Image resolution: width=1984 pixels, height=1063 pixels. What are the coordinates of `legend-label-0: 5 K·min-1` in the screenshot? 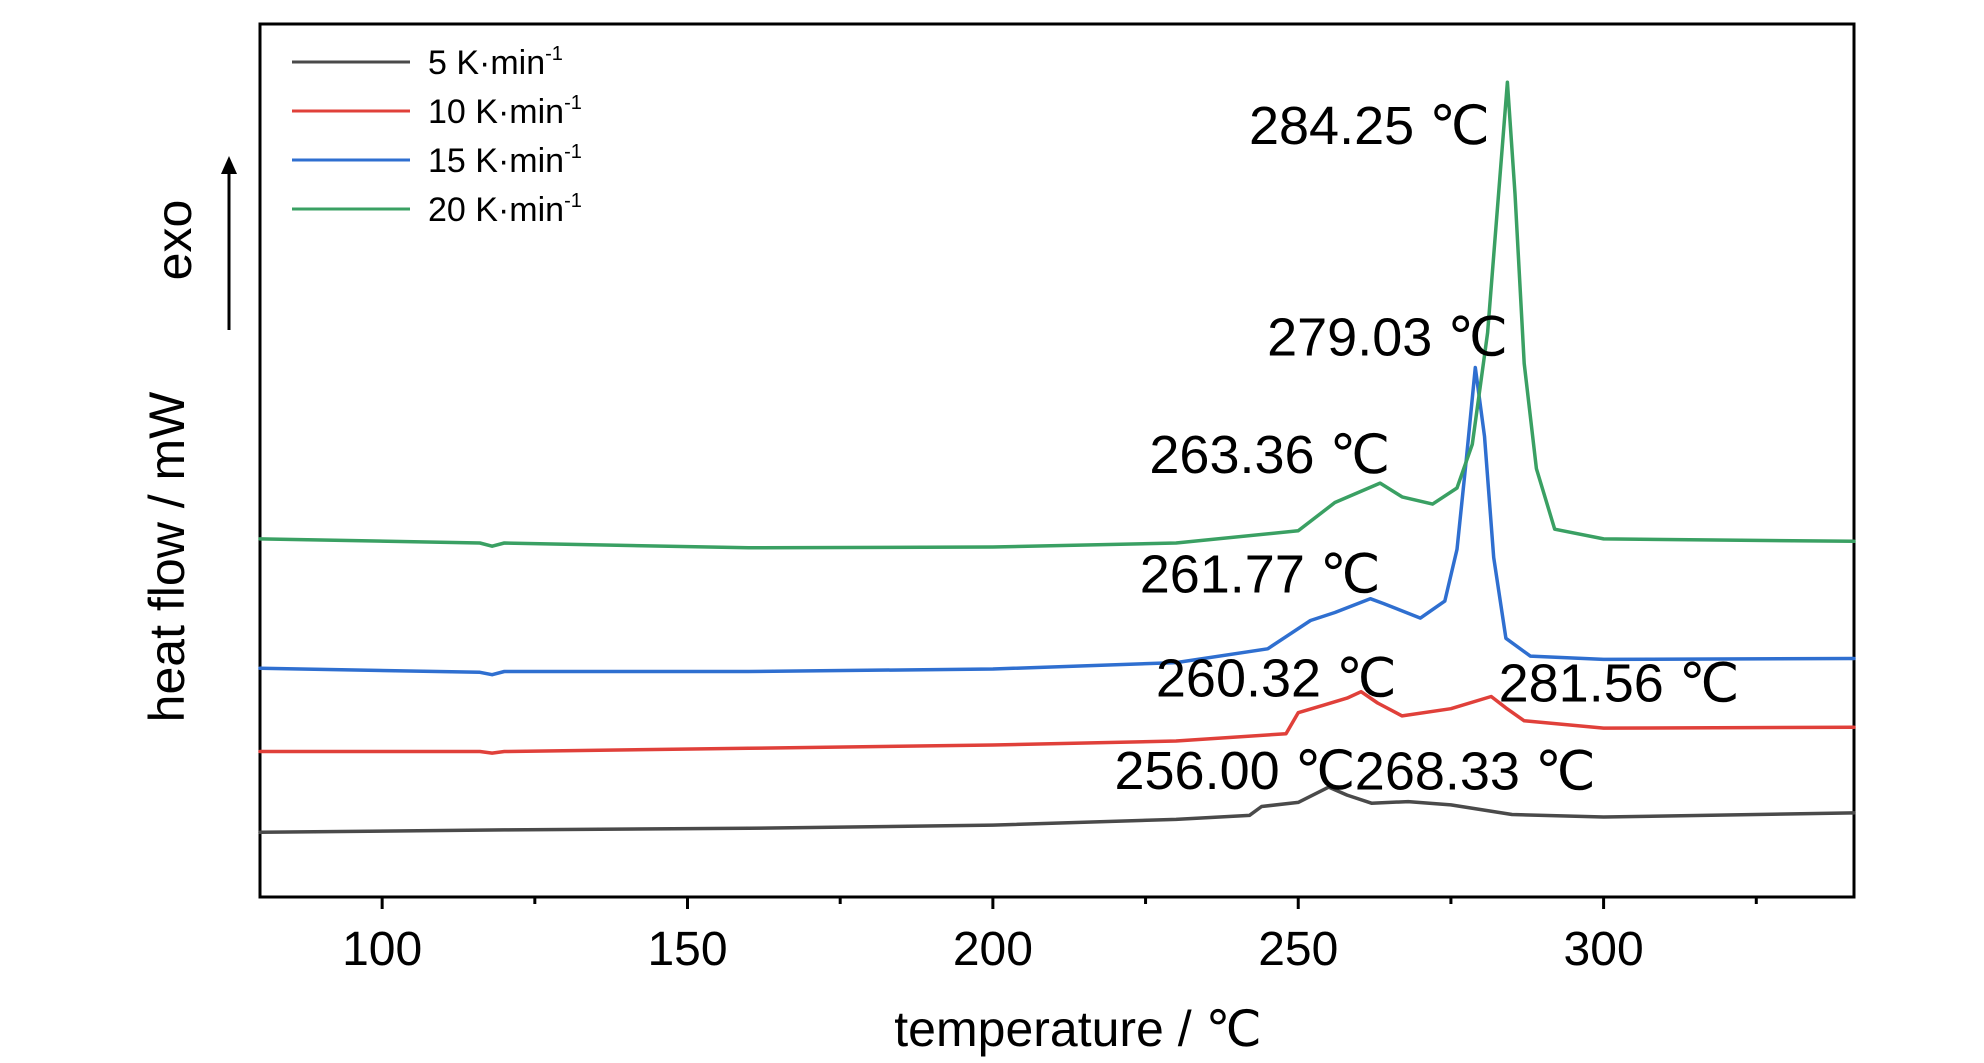 It's located at (495, 62).